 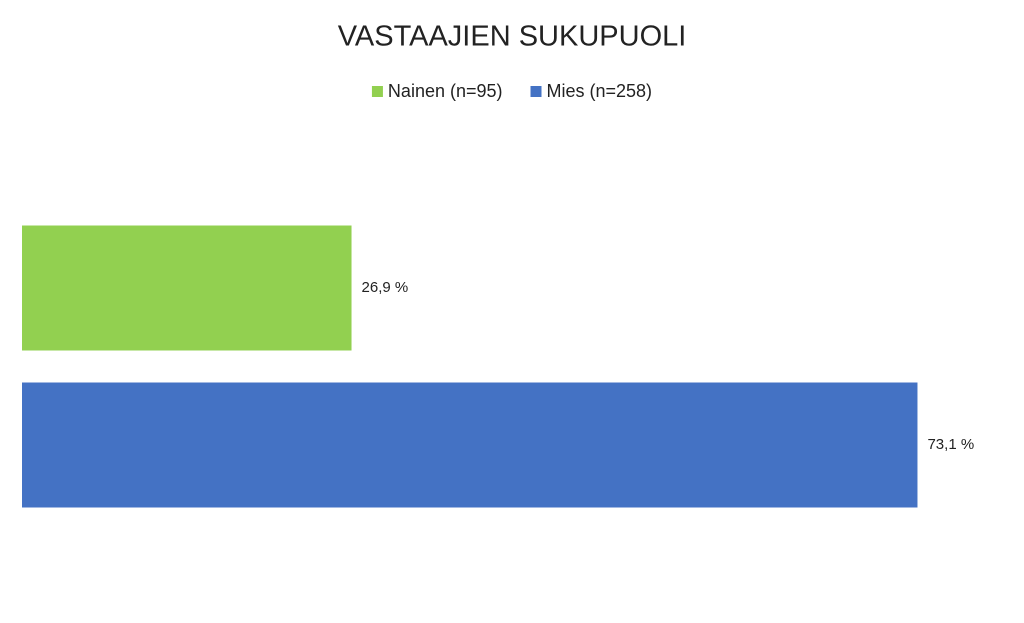 I want to click on legend: Nainen (n=95) Mies (n=258), so click(x=512, y=91).